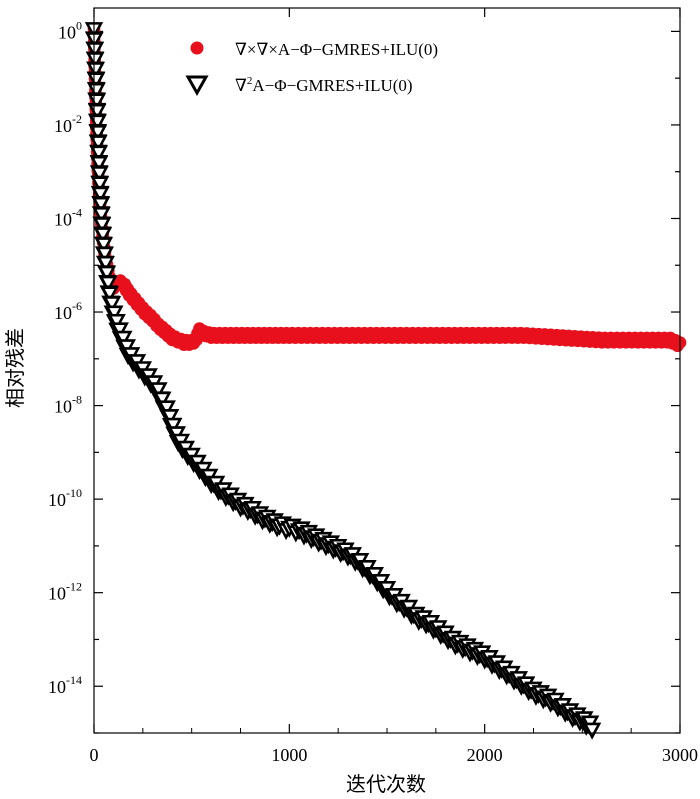 Image resolution: width=700 pixels, height=799 pixels. What do you see at coordinates (394, 755) in the screenshot?
I see `x-tick-labels: 0 1000 2000 3000` at bounding box center [394, 755].